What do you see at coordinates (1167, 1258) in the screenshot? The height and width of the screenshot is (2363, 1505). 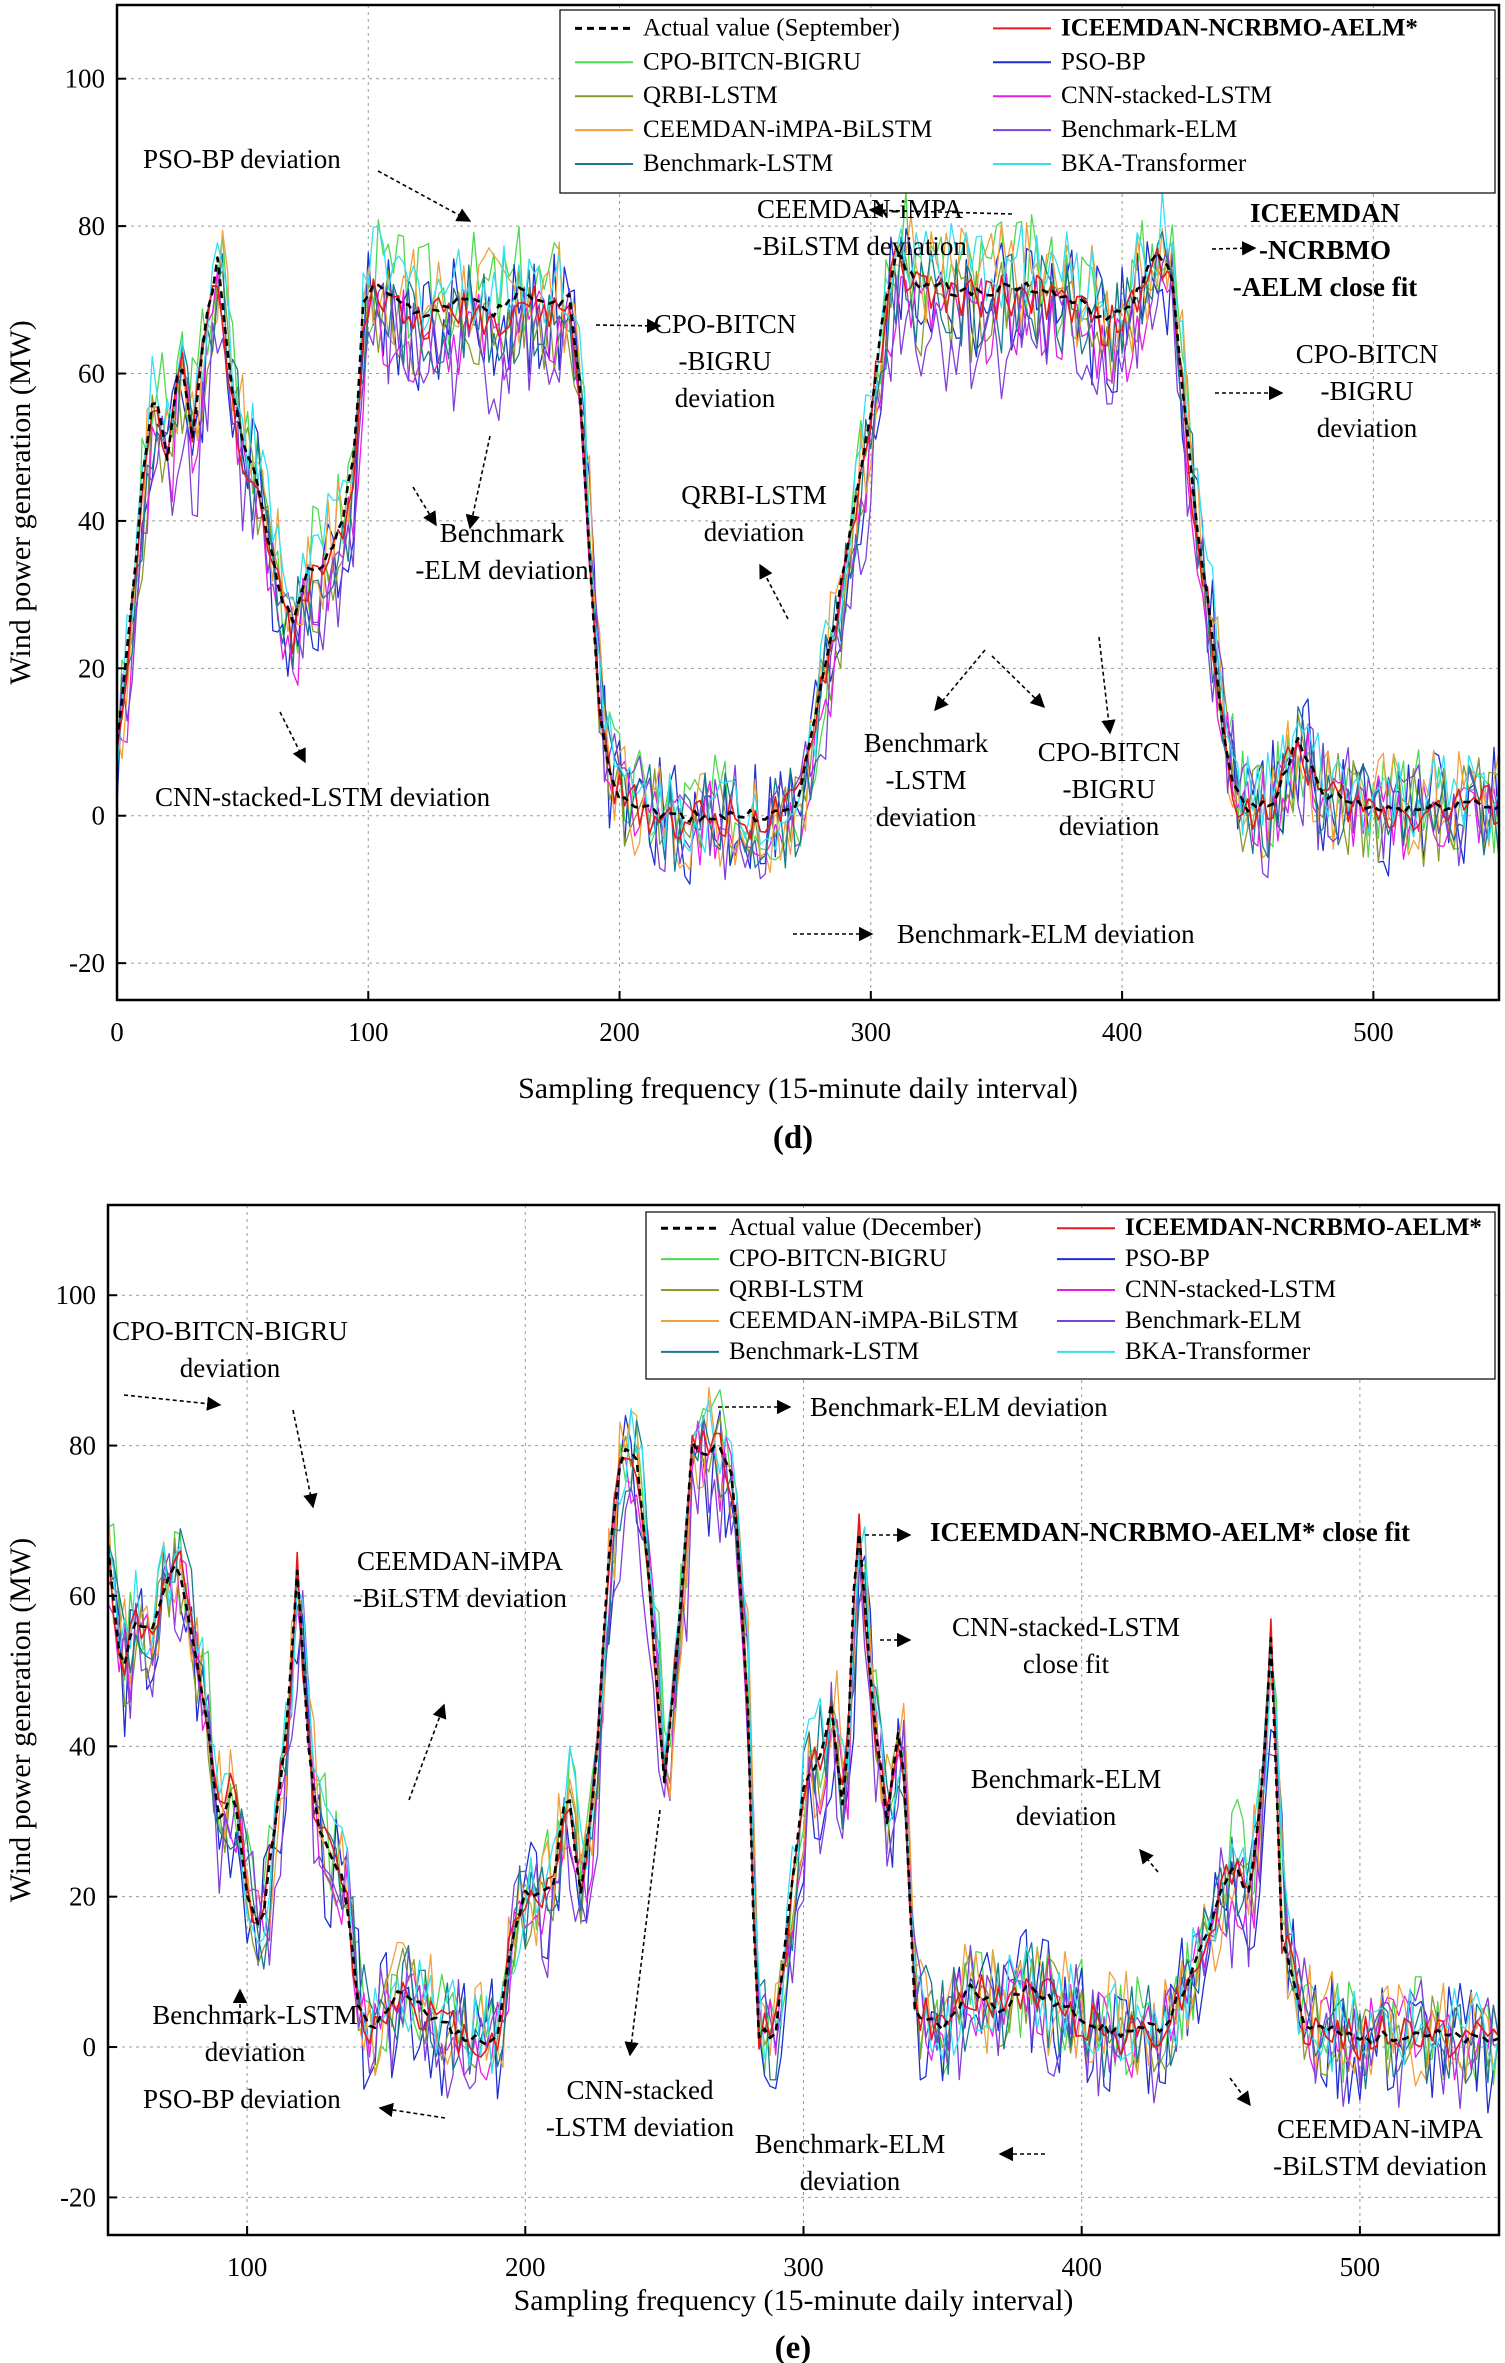 I see `legend-label: PSO-BP` at bounding box center [1167, 1258].